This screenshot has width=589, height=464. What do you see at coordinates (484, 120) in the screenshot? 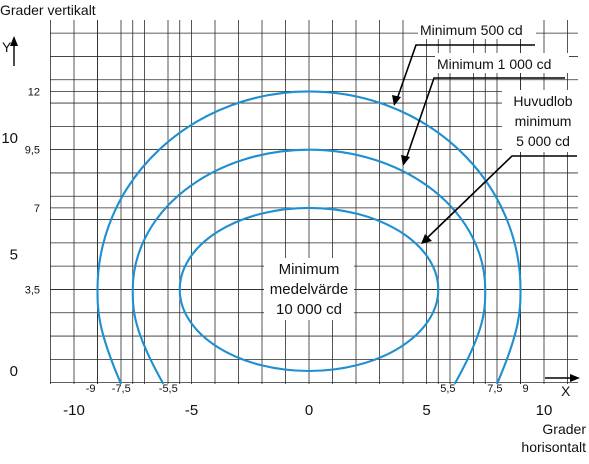
I see `leader-min1000` at bounding box center [484, 120].